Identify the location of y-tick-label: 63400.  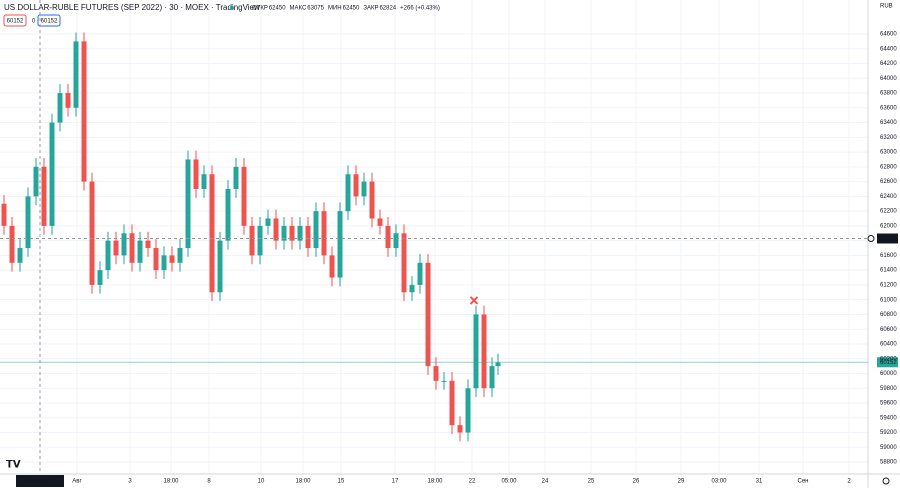
(888, 123).